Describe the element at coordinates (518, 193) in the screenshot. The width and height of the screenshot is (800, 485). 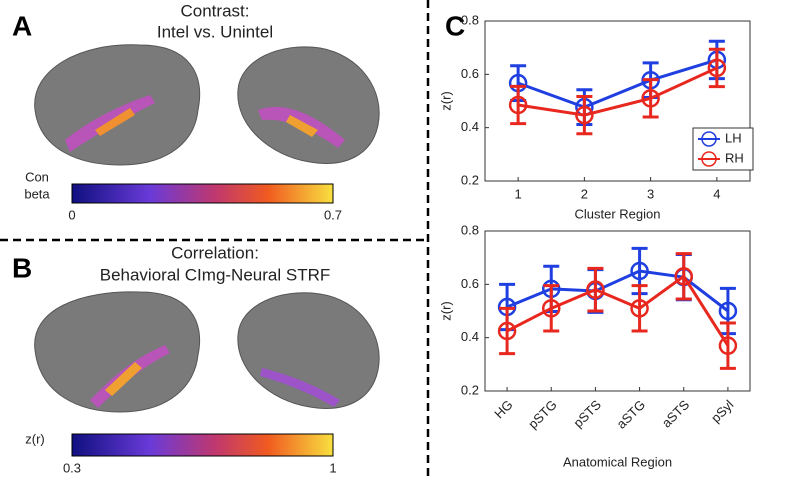
I see `x-tick-label: 1` at that location.